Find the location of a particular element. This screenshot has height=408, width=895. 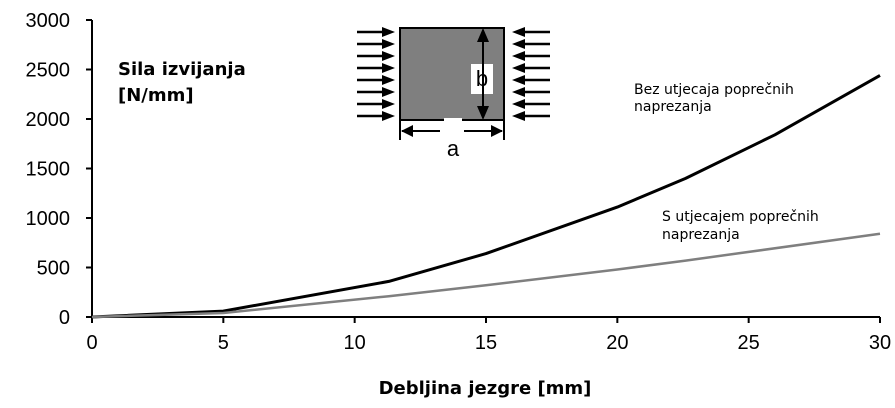

panel-schematic: b a is located at coordinates (453, 94).